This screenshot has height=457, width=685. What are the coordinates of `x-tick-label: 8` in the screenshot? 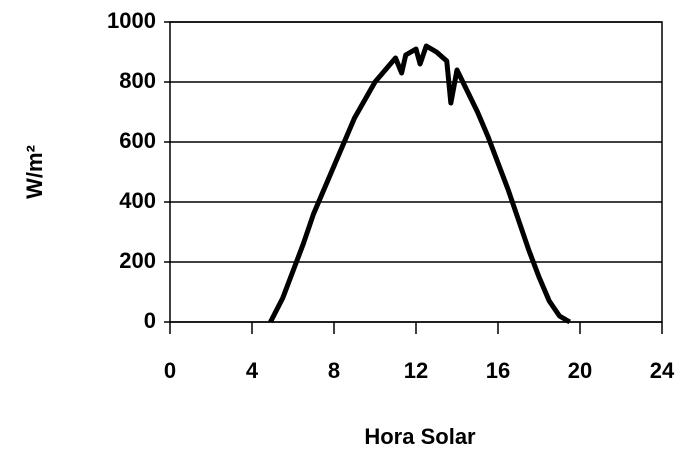 It's located at (334, 370).